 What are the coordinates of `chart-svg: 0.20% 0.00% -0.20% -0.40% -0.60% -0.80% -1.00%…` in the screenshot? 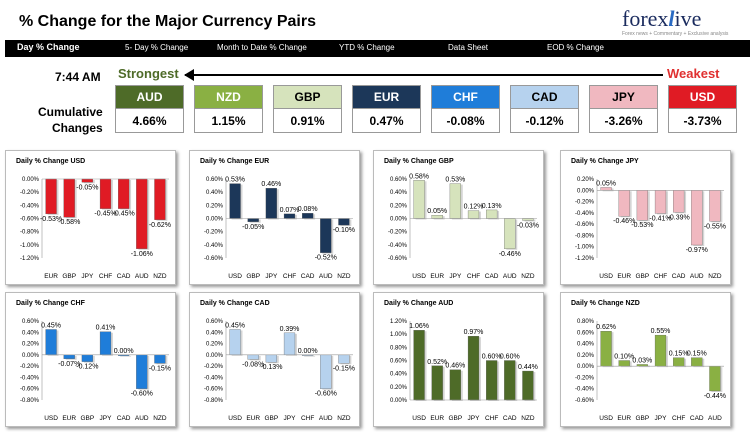 It's located at (650, 228).